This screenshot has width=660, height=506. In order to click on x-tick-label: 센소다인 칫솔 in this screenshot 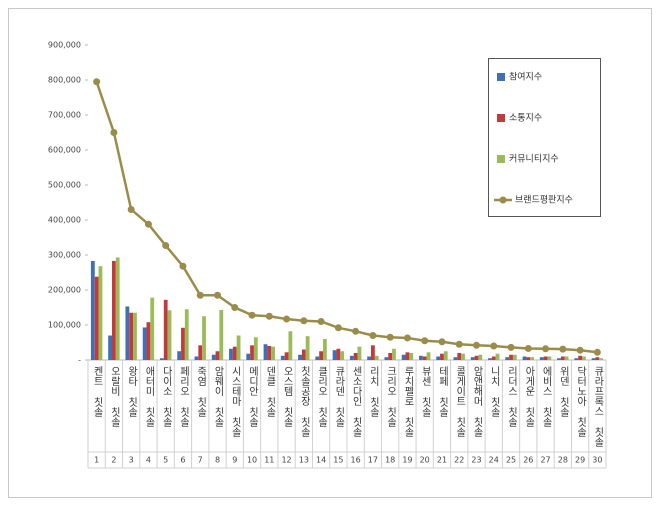, I will do `click(356, 401)`.